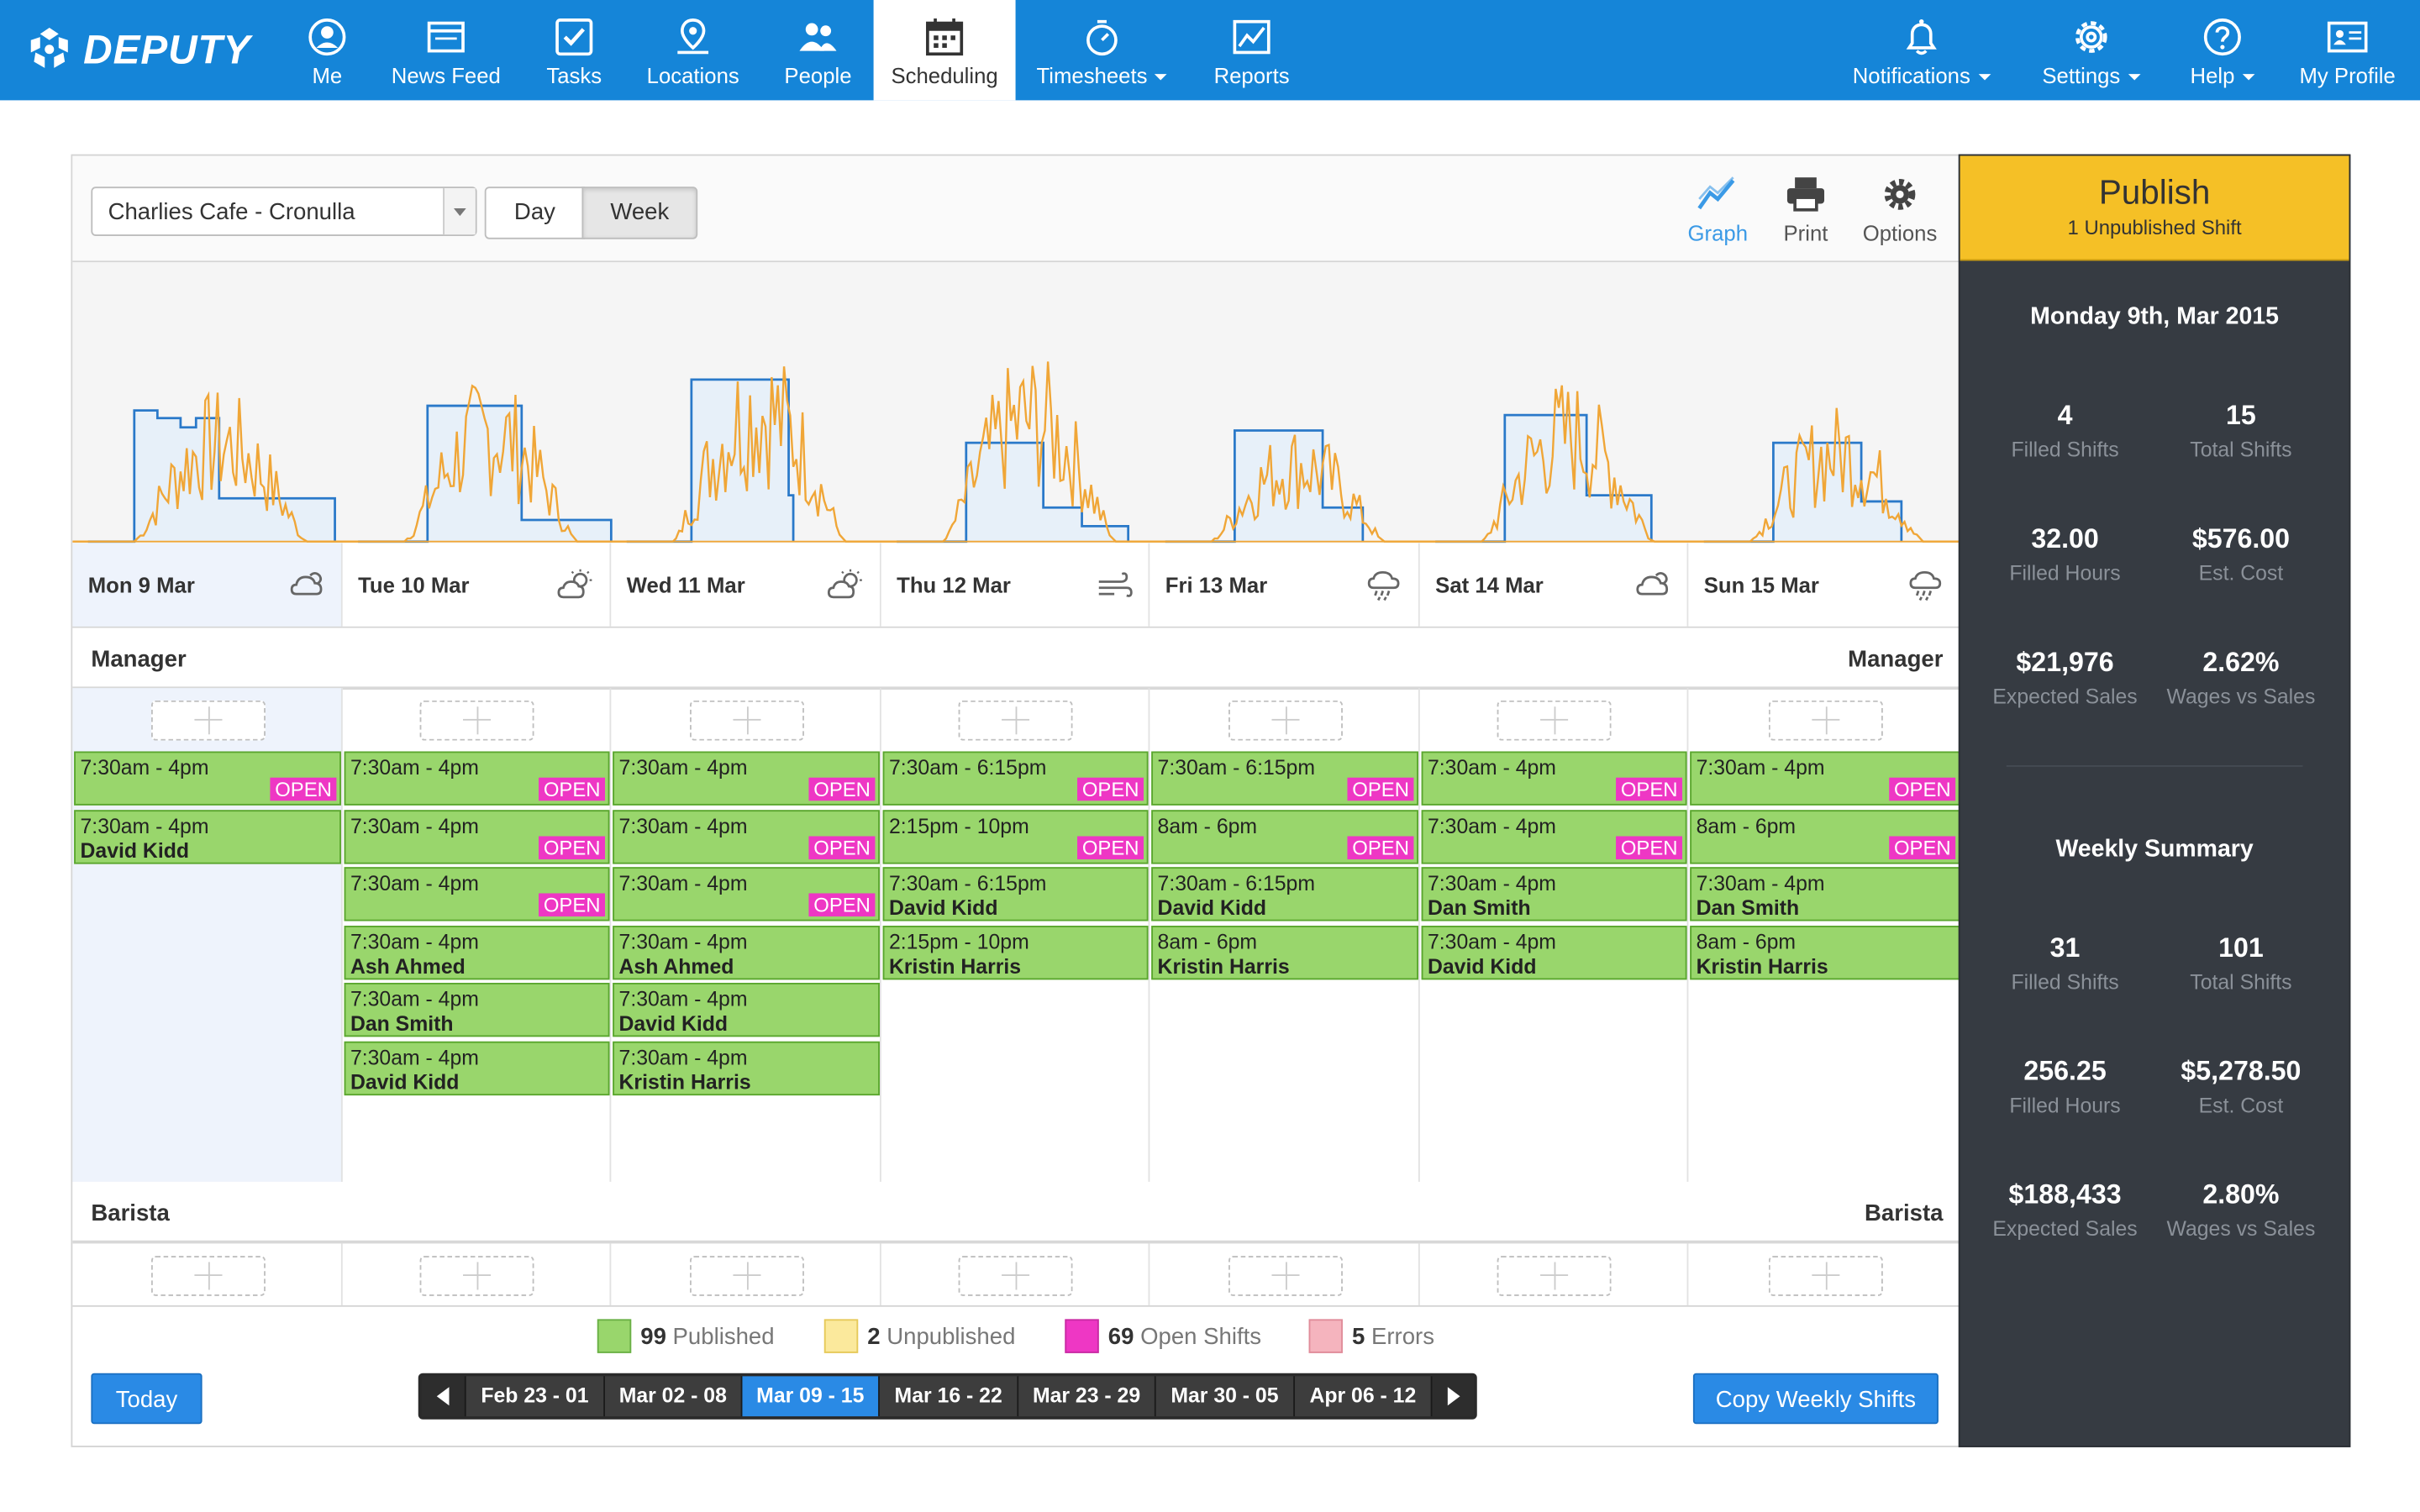 Image resolution: width=2420 pixels, height=1512 pixels. What do you see at coordinates (1016, 585) in the screenshot?
I see `day-header-cell: Thu 12 Mar` at bounding box center [1016, 585].